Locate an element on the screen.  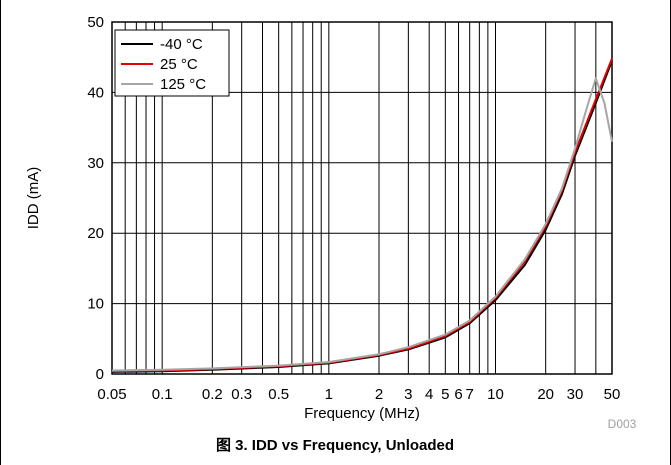
x-tick-label: 7 is located at coordinates (470, 394).